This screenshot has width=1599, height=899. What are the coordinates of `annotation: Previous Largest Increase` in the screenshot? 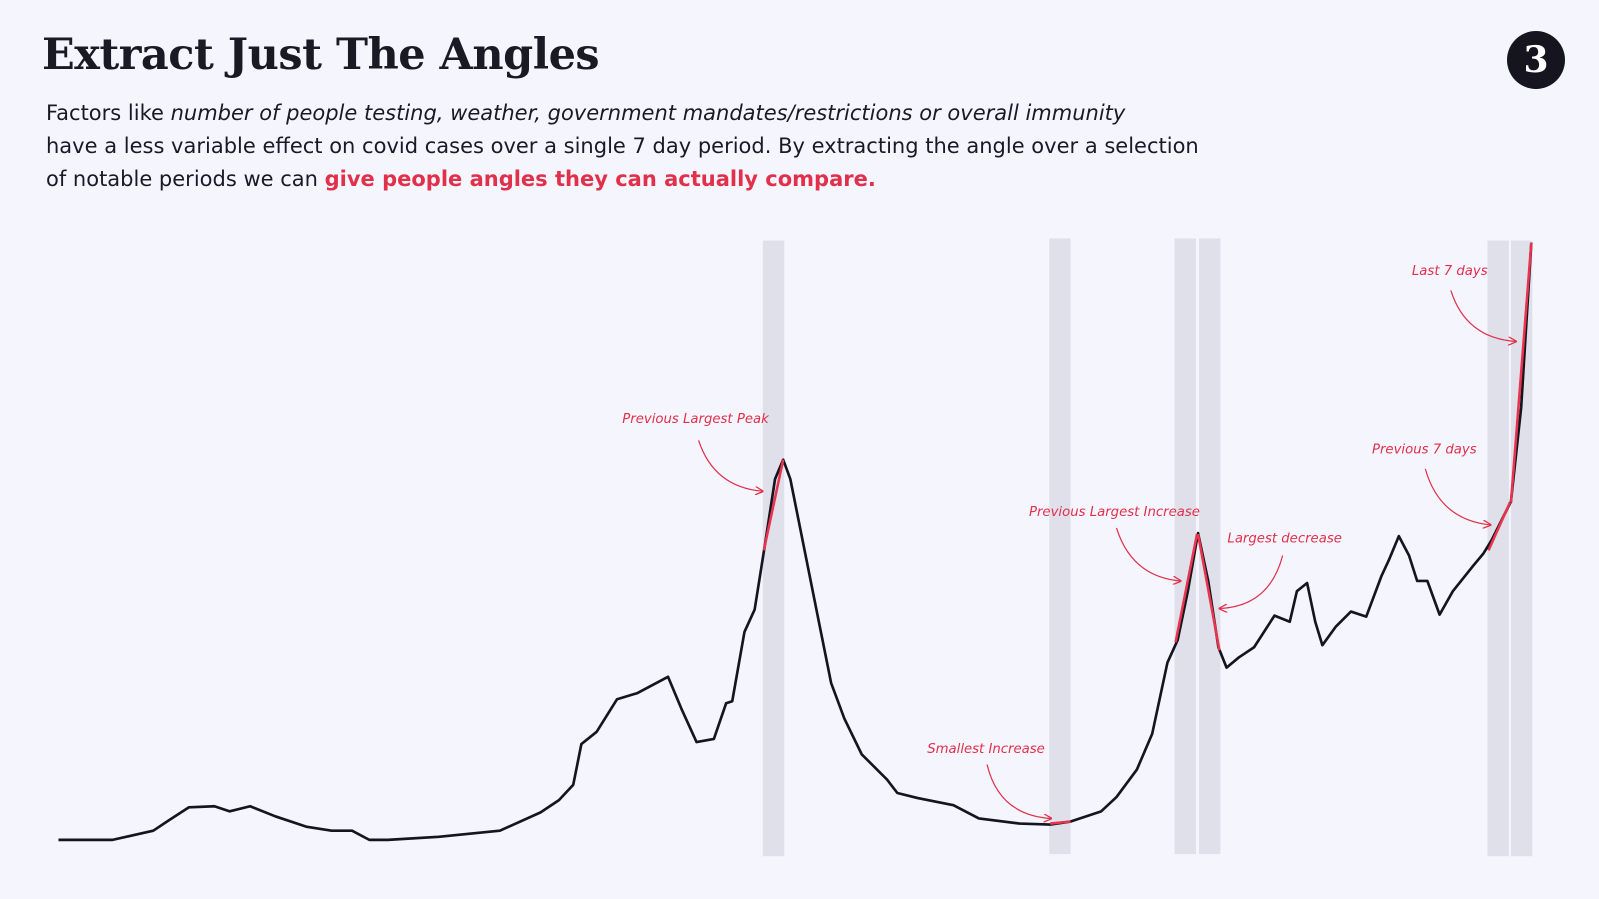 It's located at (1114, 512).